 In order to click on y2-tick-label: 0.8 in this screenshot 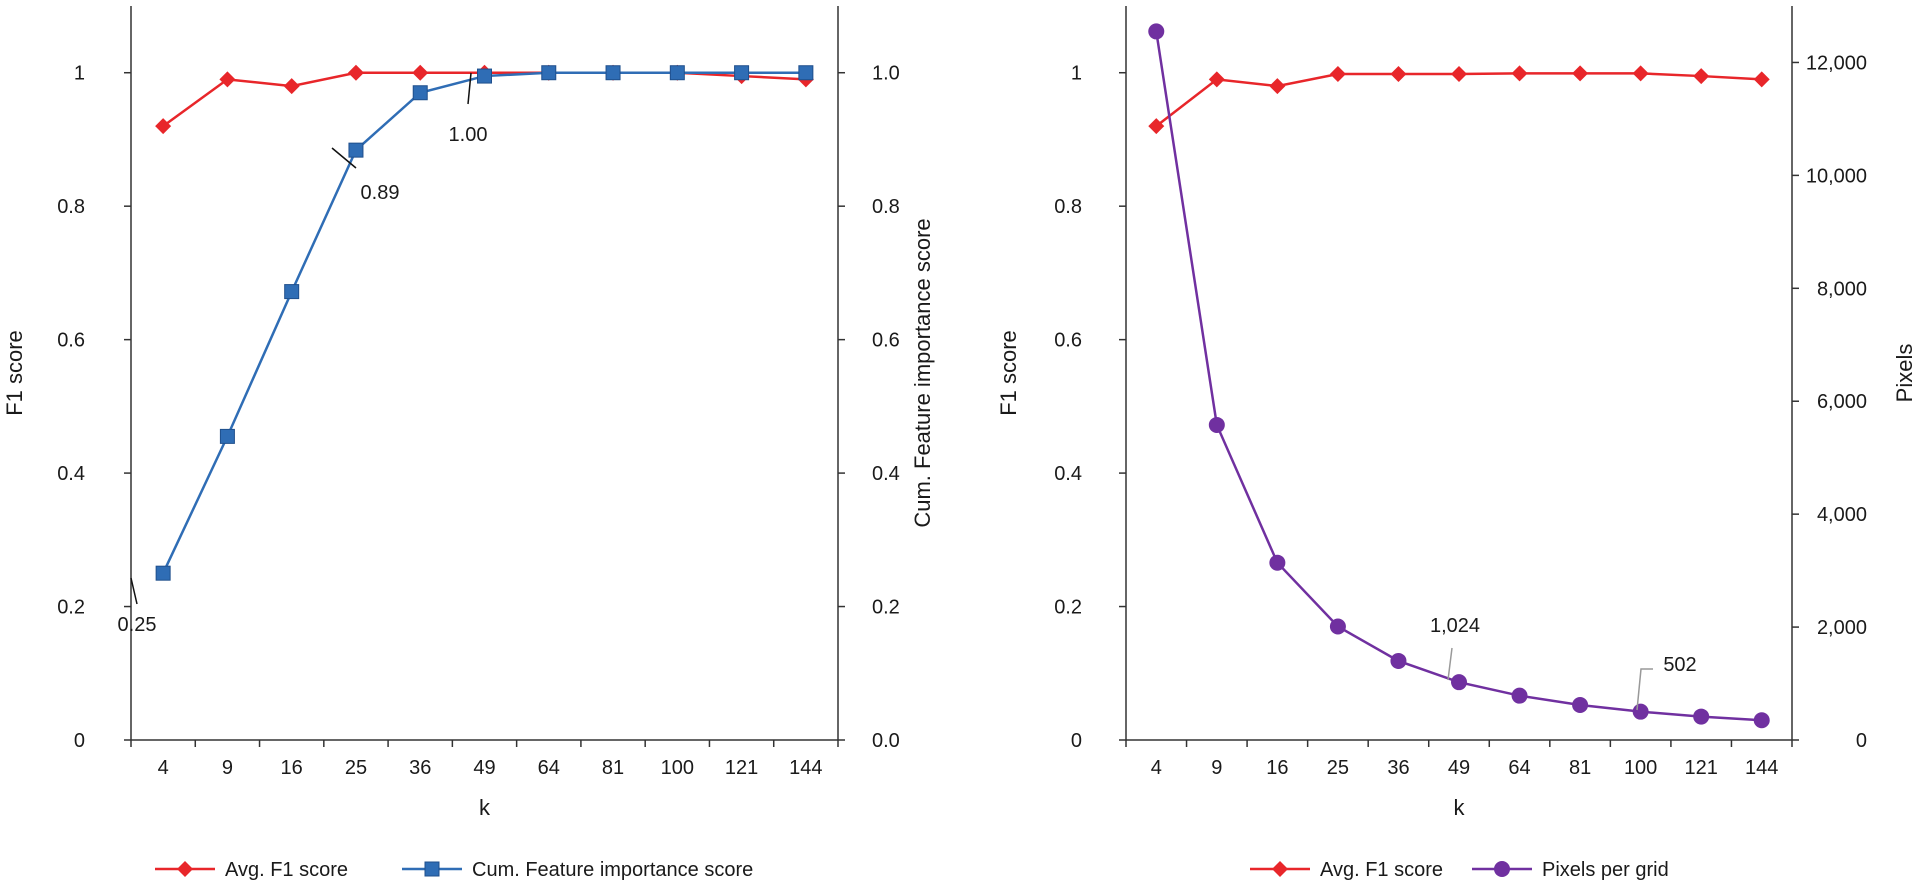, I will do `click(886, 207)`.